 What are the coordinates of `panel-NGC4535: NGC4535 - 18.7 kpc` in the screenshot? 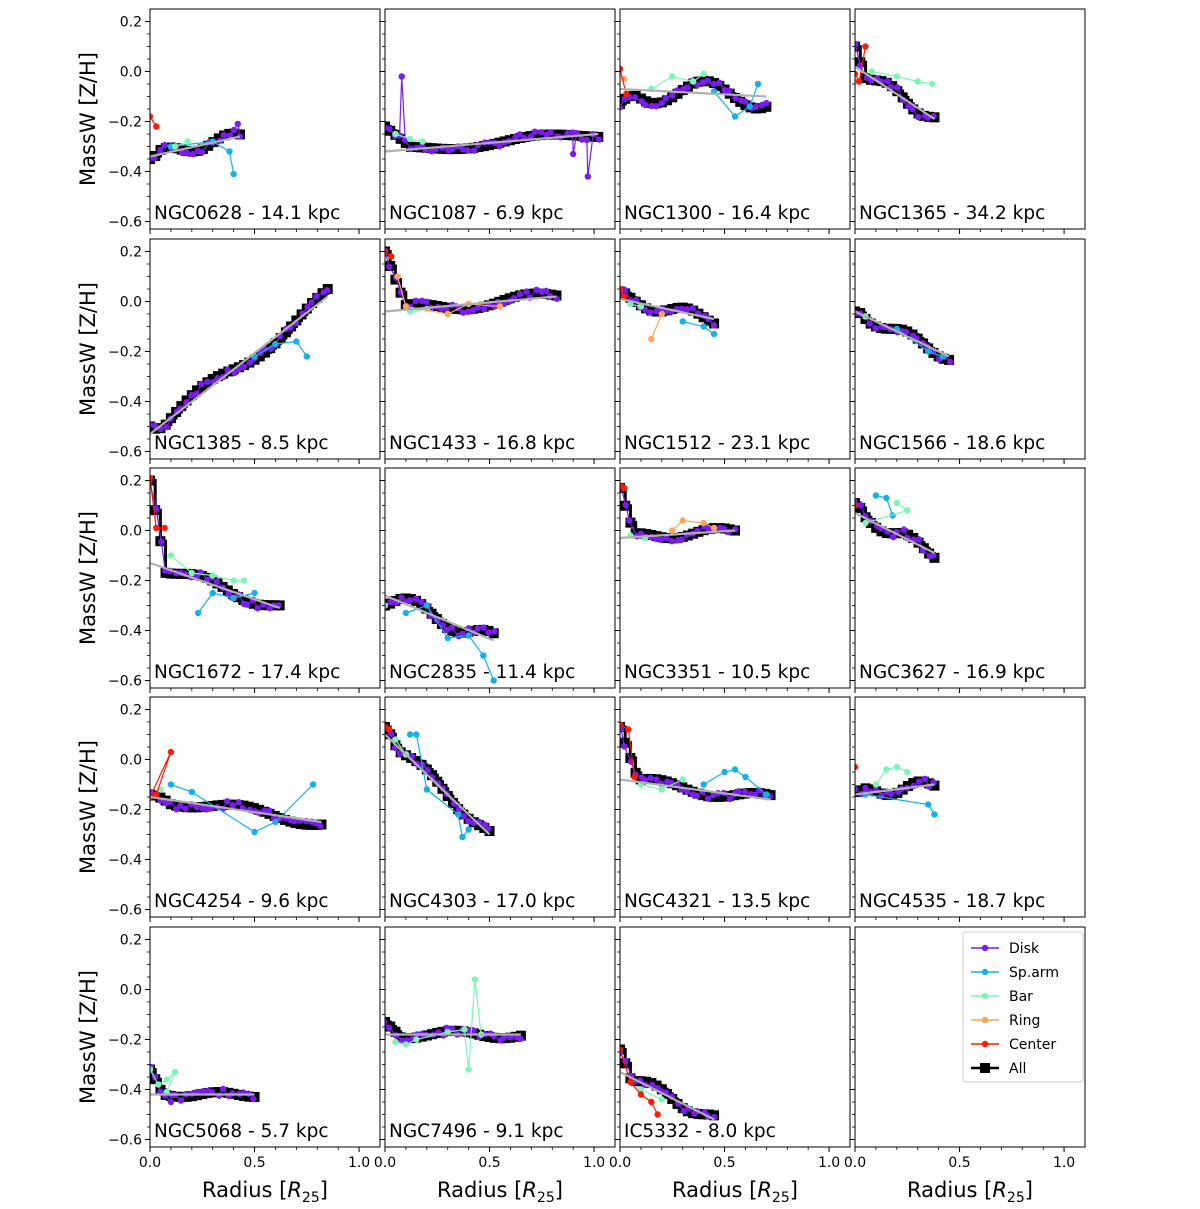 It's located at (968, 809).